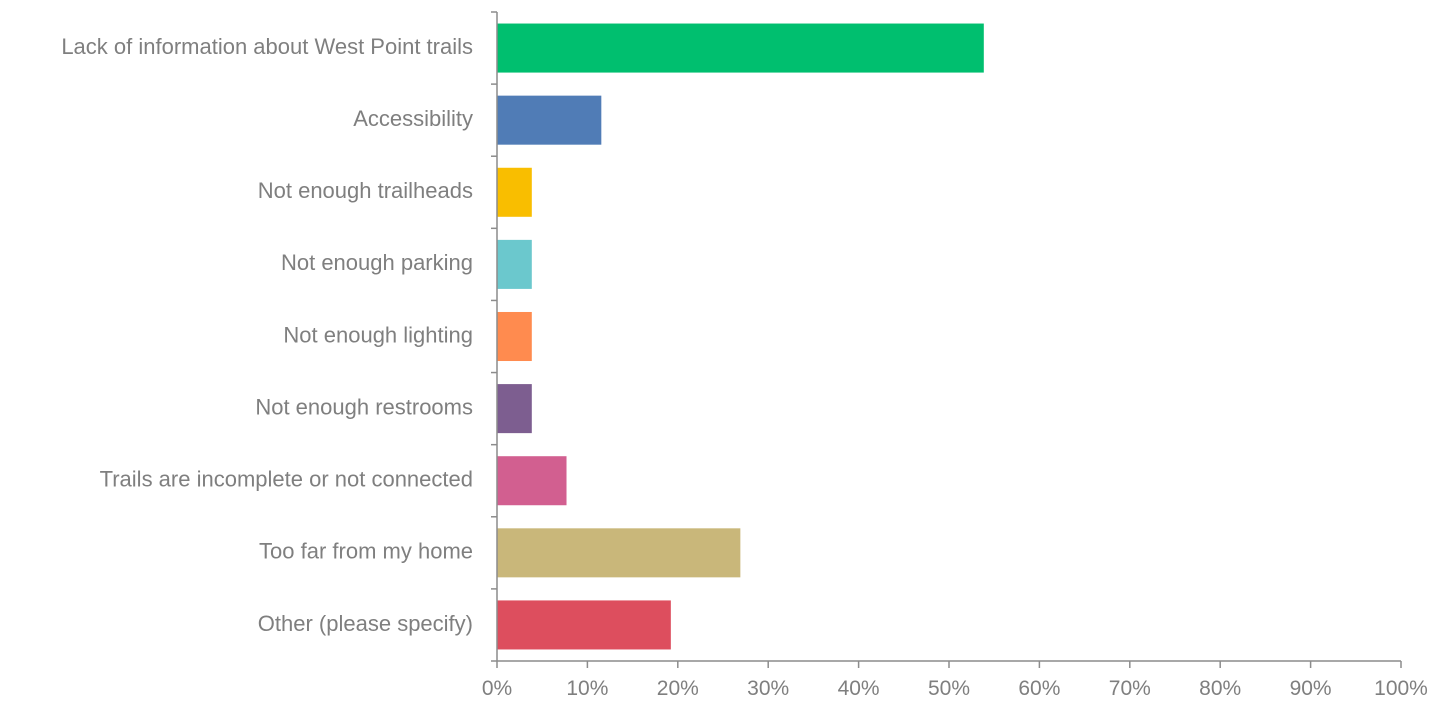 This screenshot has width=1435, height=708. Describe the element at coordinates (678, 688) in the screenshot. I see `x-tick-label: 20%` at that location.